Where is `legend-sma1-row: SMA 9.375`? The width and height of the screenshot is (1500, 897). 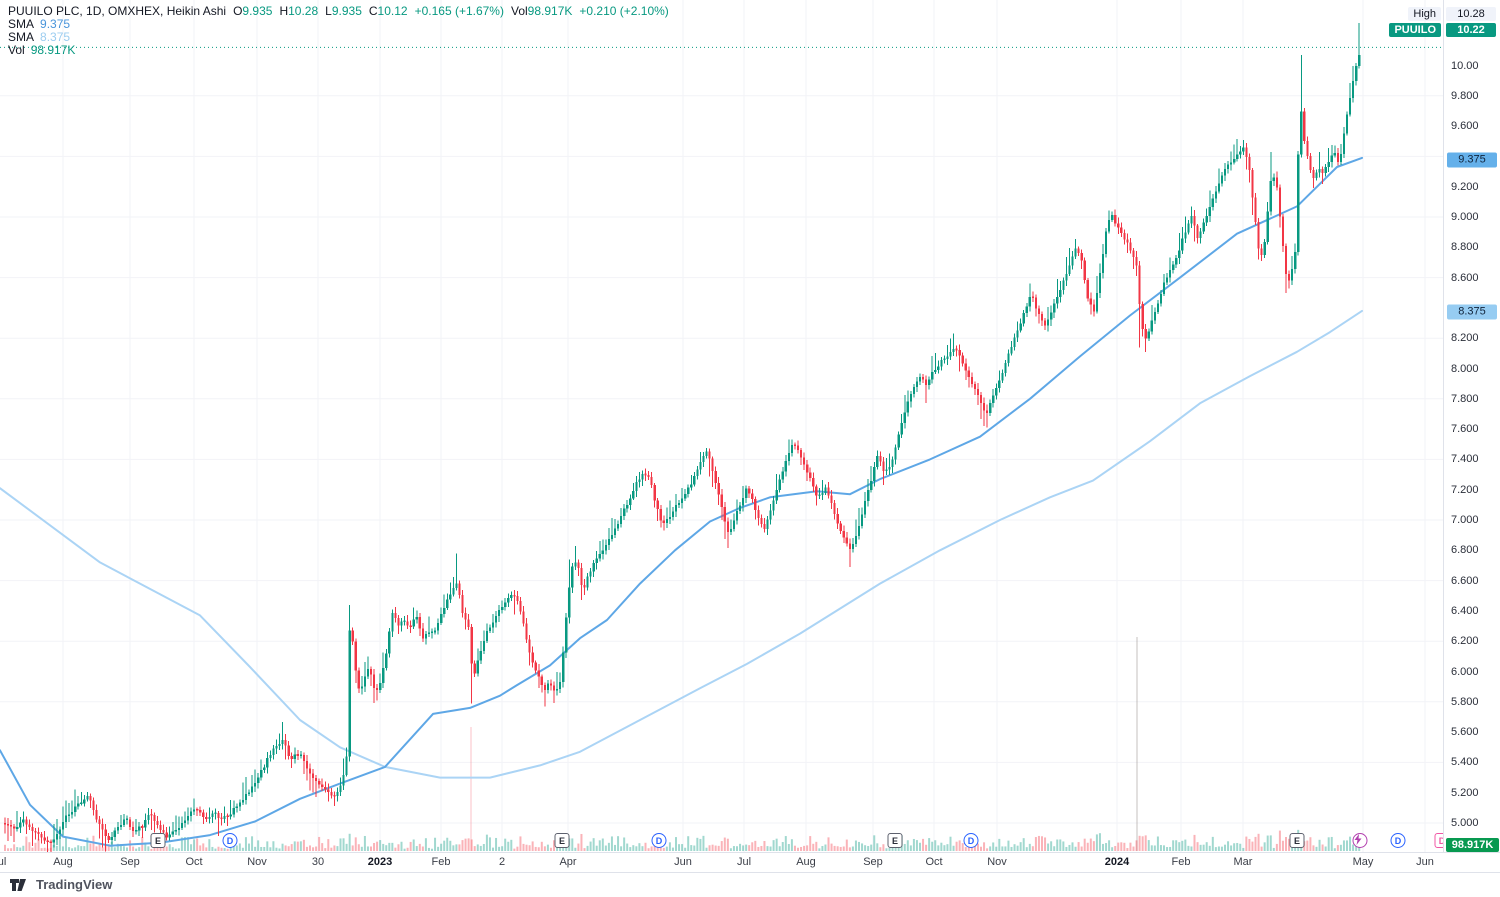 legend-sma1-row: SMA 9.375 is located at coordinates (39, 24).